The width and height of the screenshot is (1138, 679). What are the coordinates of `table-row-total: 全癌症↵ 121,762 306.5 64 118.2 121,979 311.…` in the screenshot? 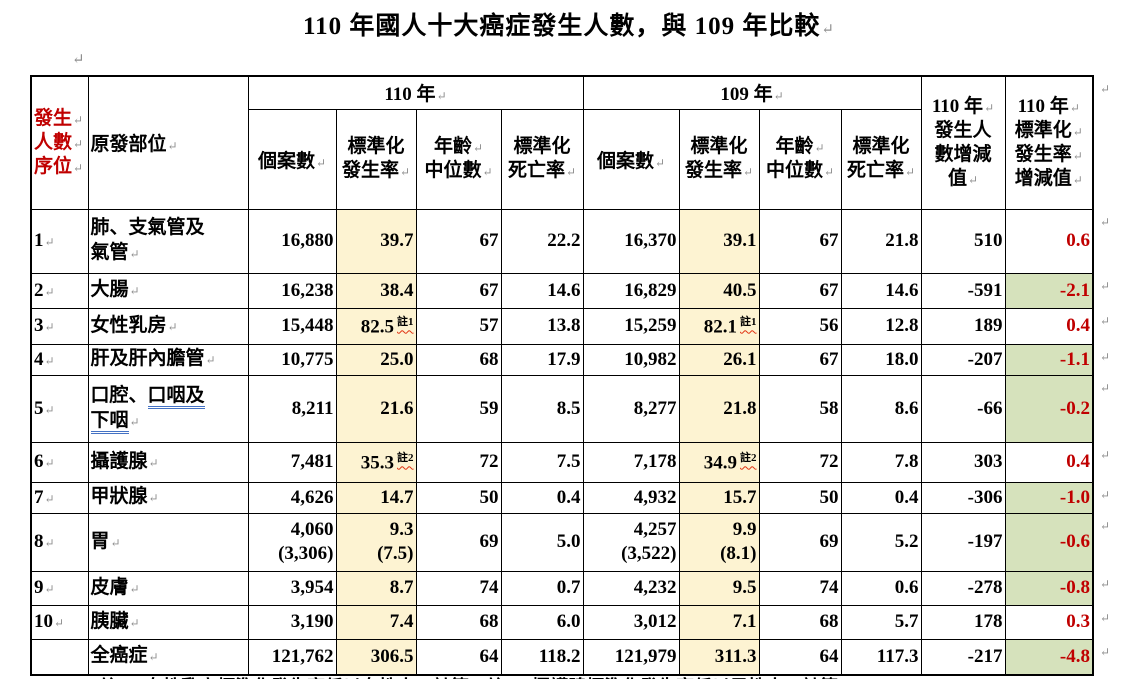 It's located at (570, 657).